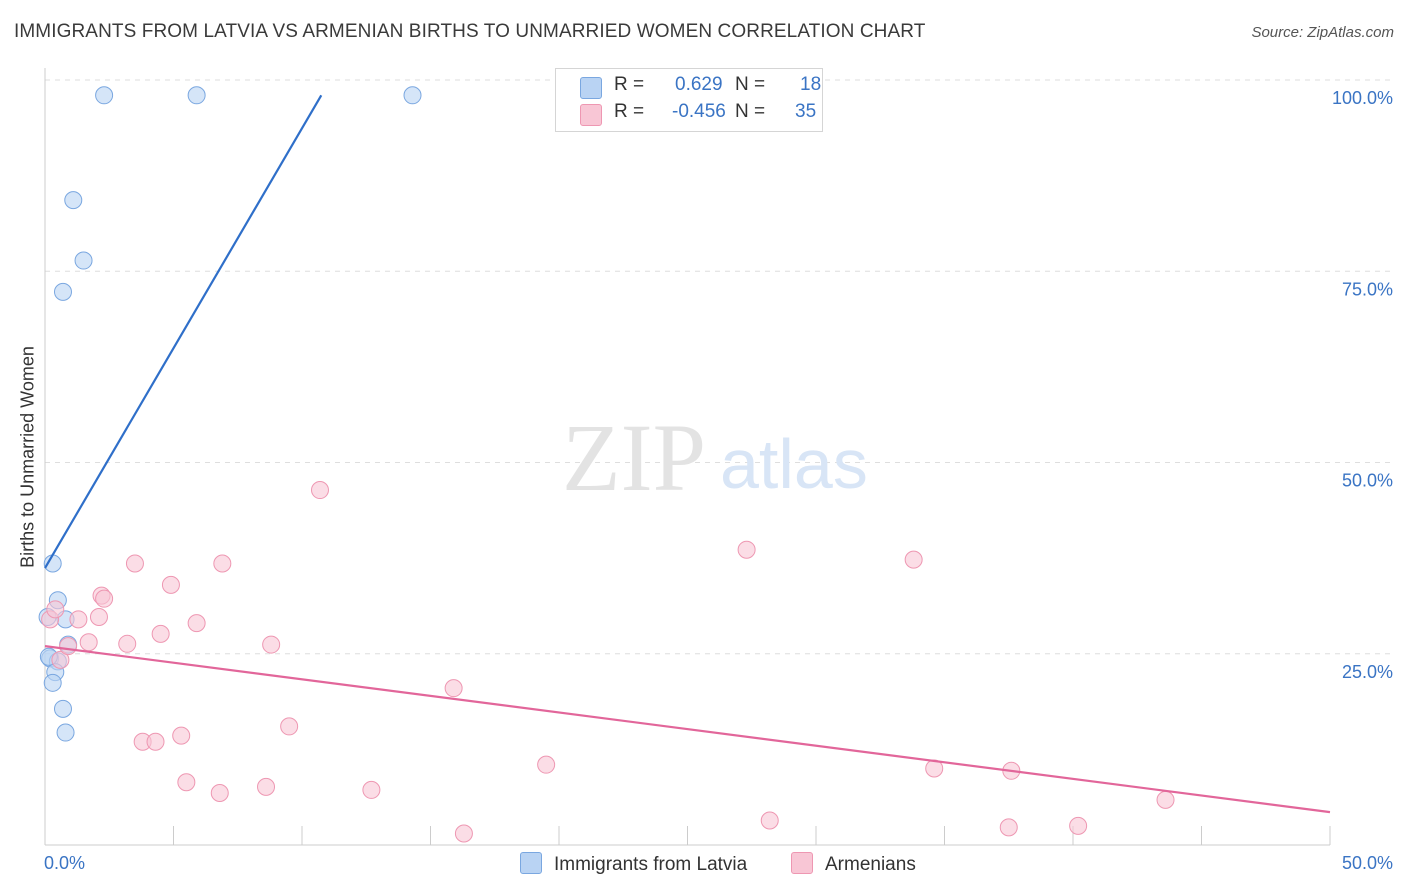 The width and height of the screenshot is (1406, 892). What do you see at coordinates (794, 464) in the screenshot?
I see `watermark-atlas: atlas` at bounding box center [794, 464].